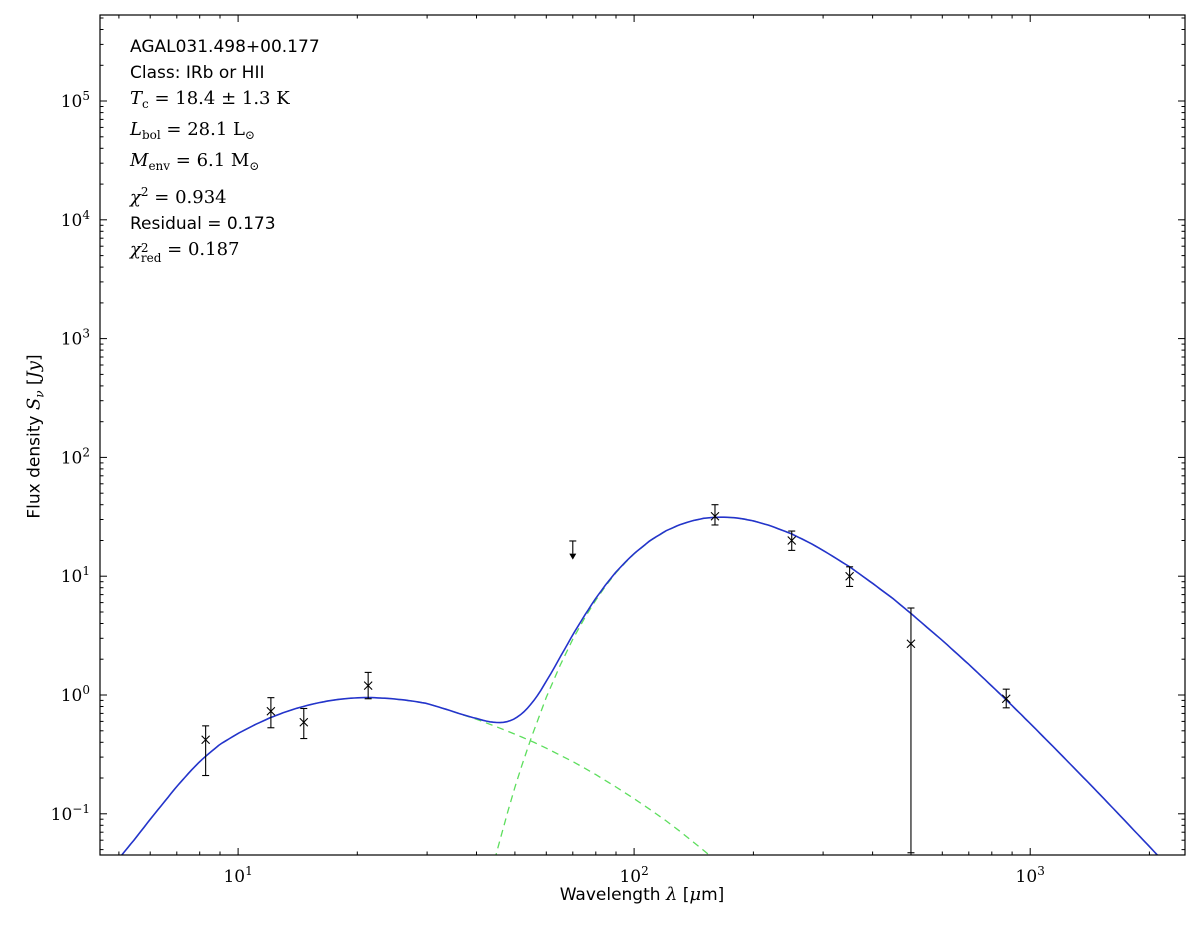 The image size is (1200, 933). What do you see at coordinates (151, 258) in the screenshot?
I see `subscript: red` at bounding box center [151, 258].